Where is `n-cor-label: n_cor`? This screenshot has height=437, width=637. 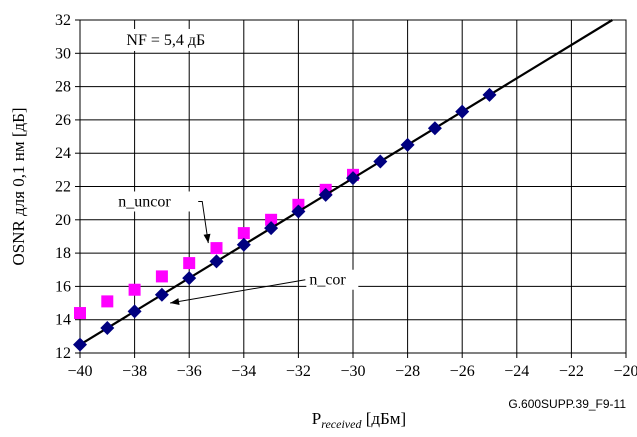
n-cor-label: n_cor is located at coordinates (327, 280).